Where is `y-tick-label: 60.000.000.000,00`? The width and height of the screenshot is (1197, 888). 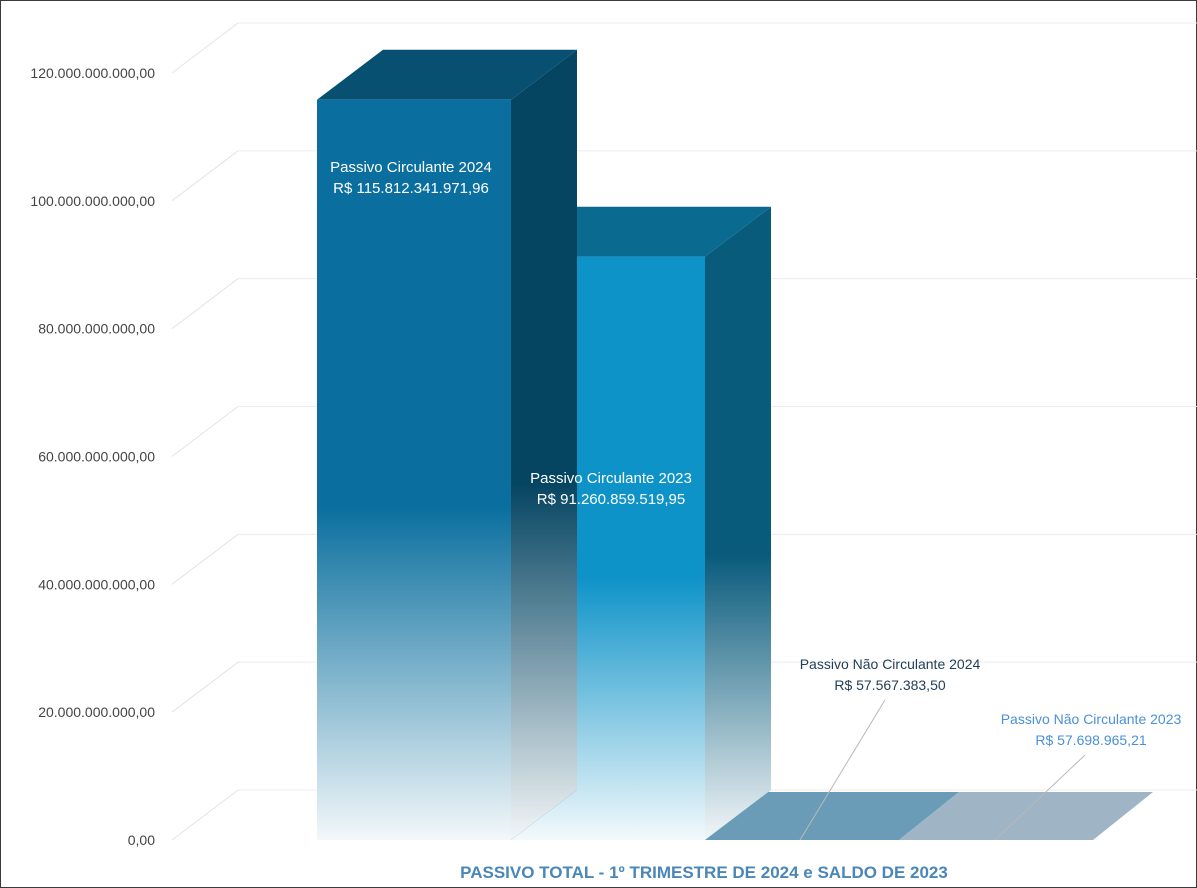 y-tick-label: 60.000.000.000,00 is located at coordinates (96, 457).